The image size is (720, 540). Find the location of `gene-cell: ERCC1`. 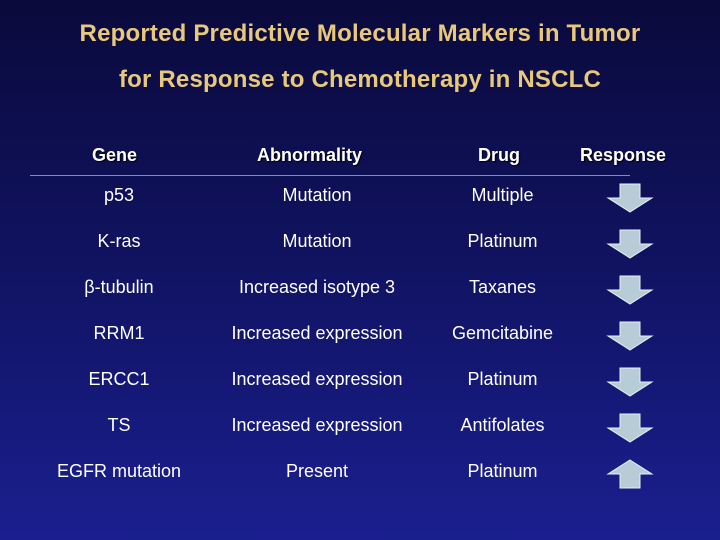

gene-cell: ERCC1 is located at coordinates (119, 379).